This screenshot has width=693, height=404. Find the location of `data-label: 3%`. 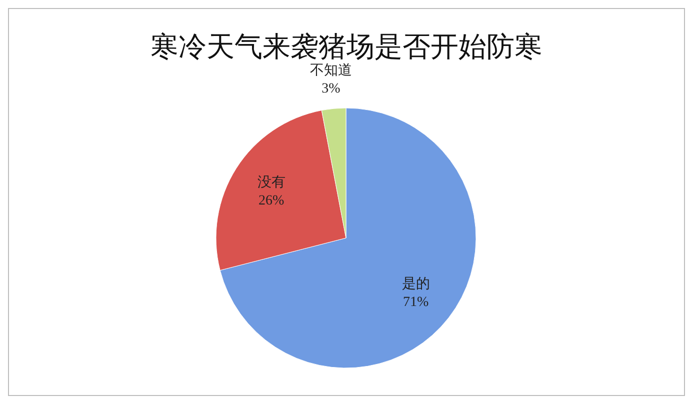

data-label: 3% is located at coordinates (331, 89).